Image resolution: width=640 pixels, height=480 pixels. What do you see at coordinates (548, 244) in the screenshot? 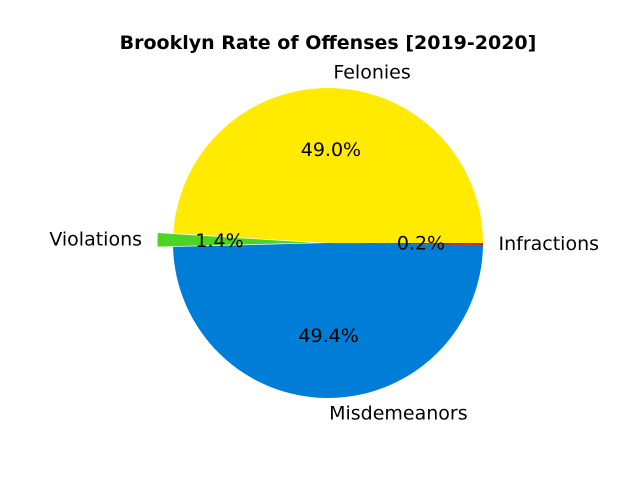
I see `slice-label-infractions: Infractions` at bounding box center [548, 244].